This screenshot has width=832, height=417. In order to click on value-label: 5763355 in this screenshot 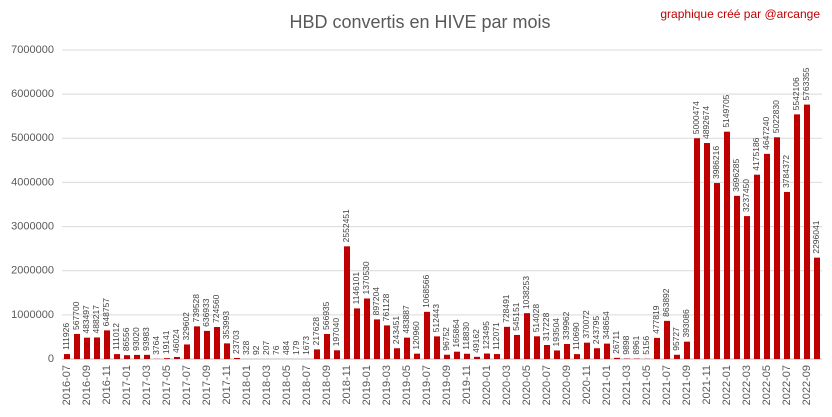, I will do `click(806, 83)`.